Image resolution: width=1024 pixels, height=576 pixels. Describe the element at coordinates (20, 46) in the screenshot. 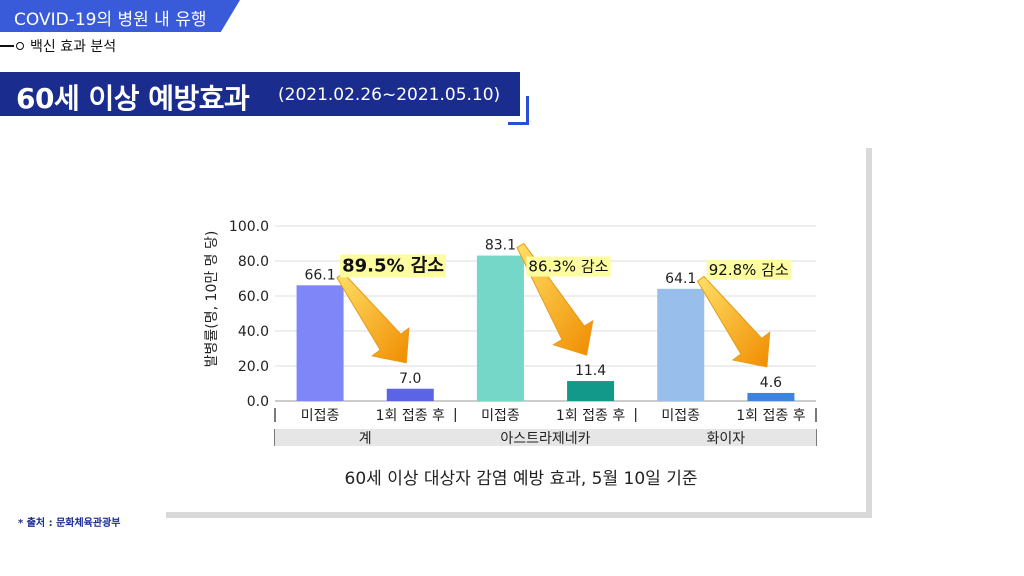

I see `bullet-dot-icon` at that location.